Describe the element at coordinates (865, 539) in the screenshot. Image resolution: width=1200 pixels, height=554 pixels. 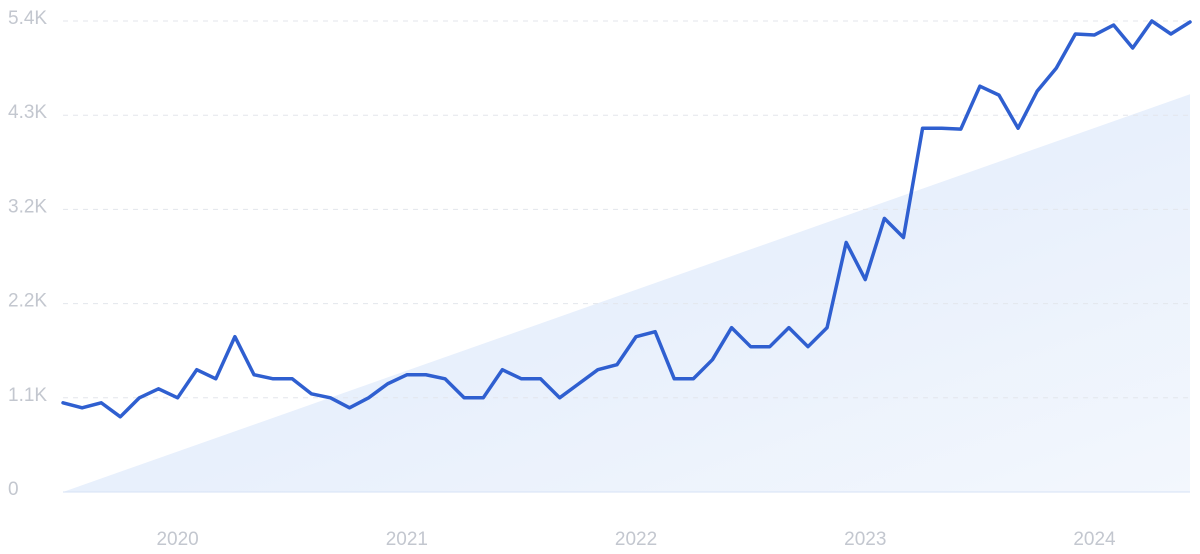
I see `x-tick-label: 2023` at that location.